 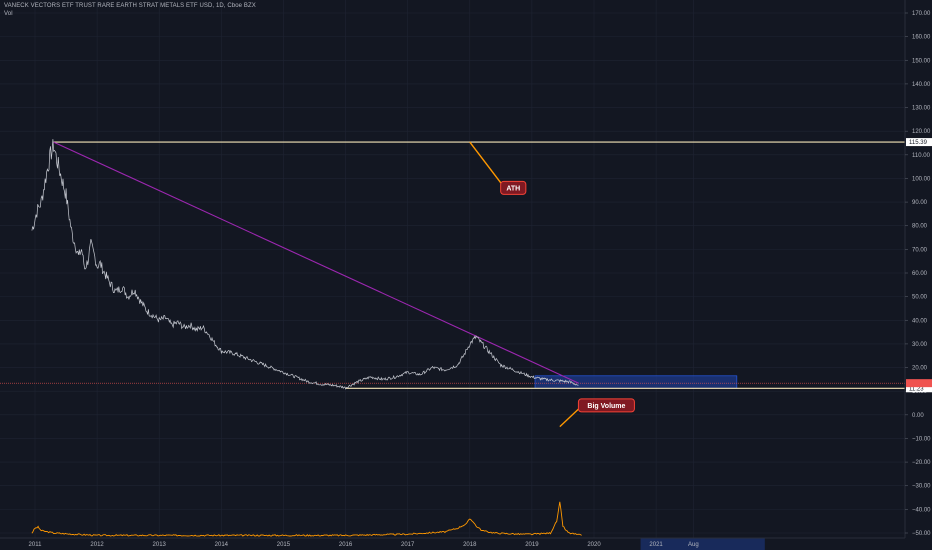 I want to click on price-axis-tick-label: 150.00, so click(x=921, y=61).